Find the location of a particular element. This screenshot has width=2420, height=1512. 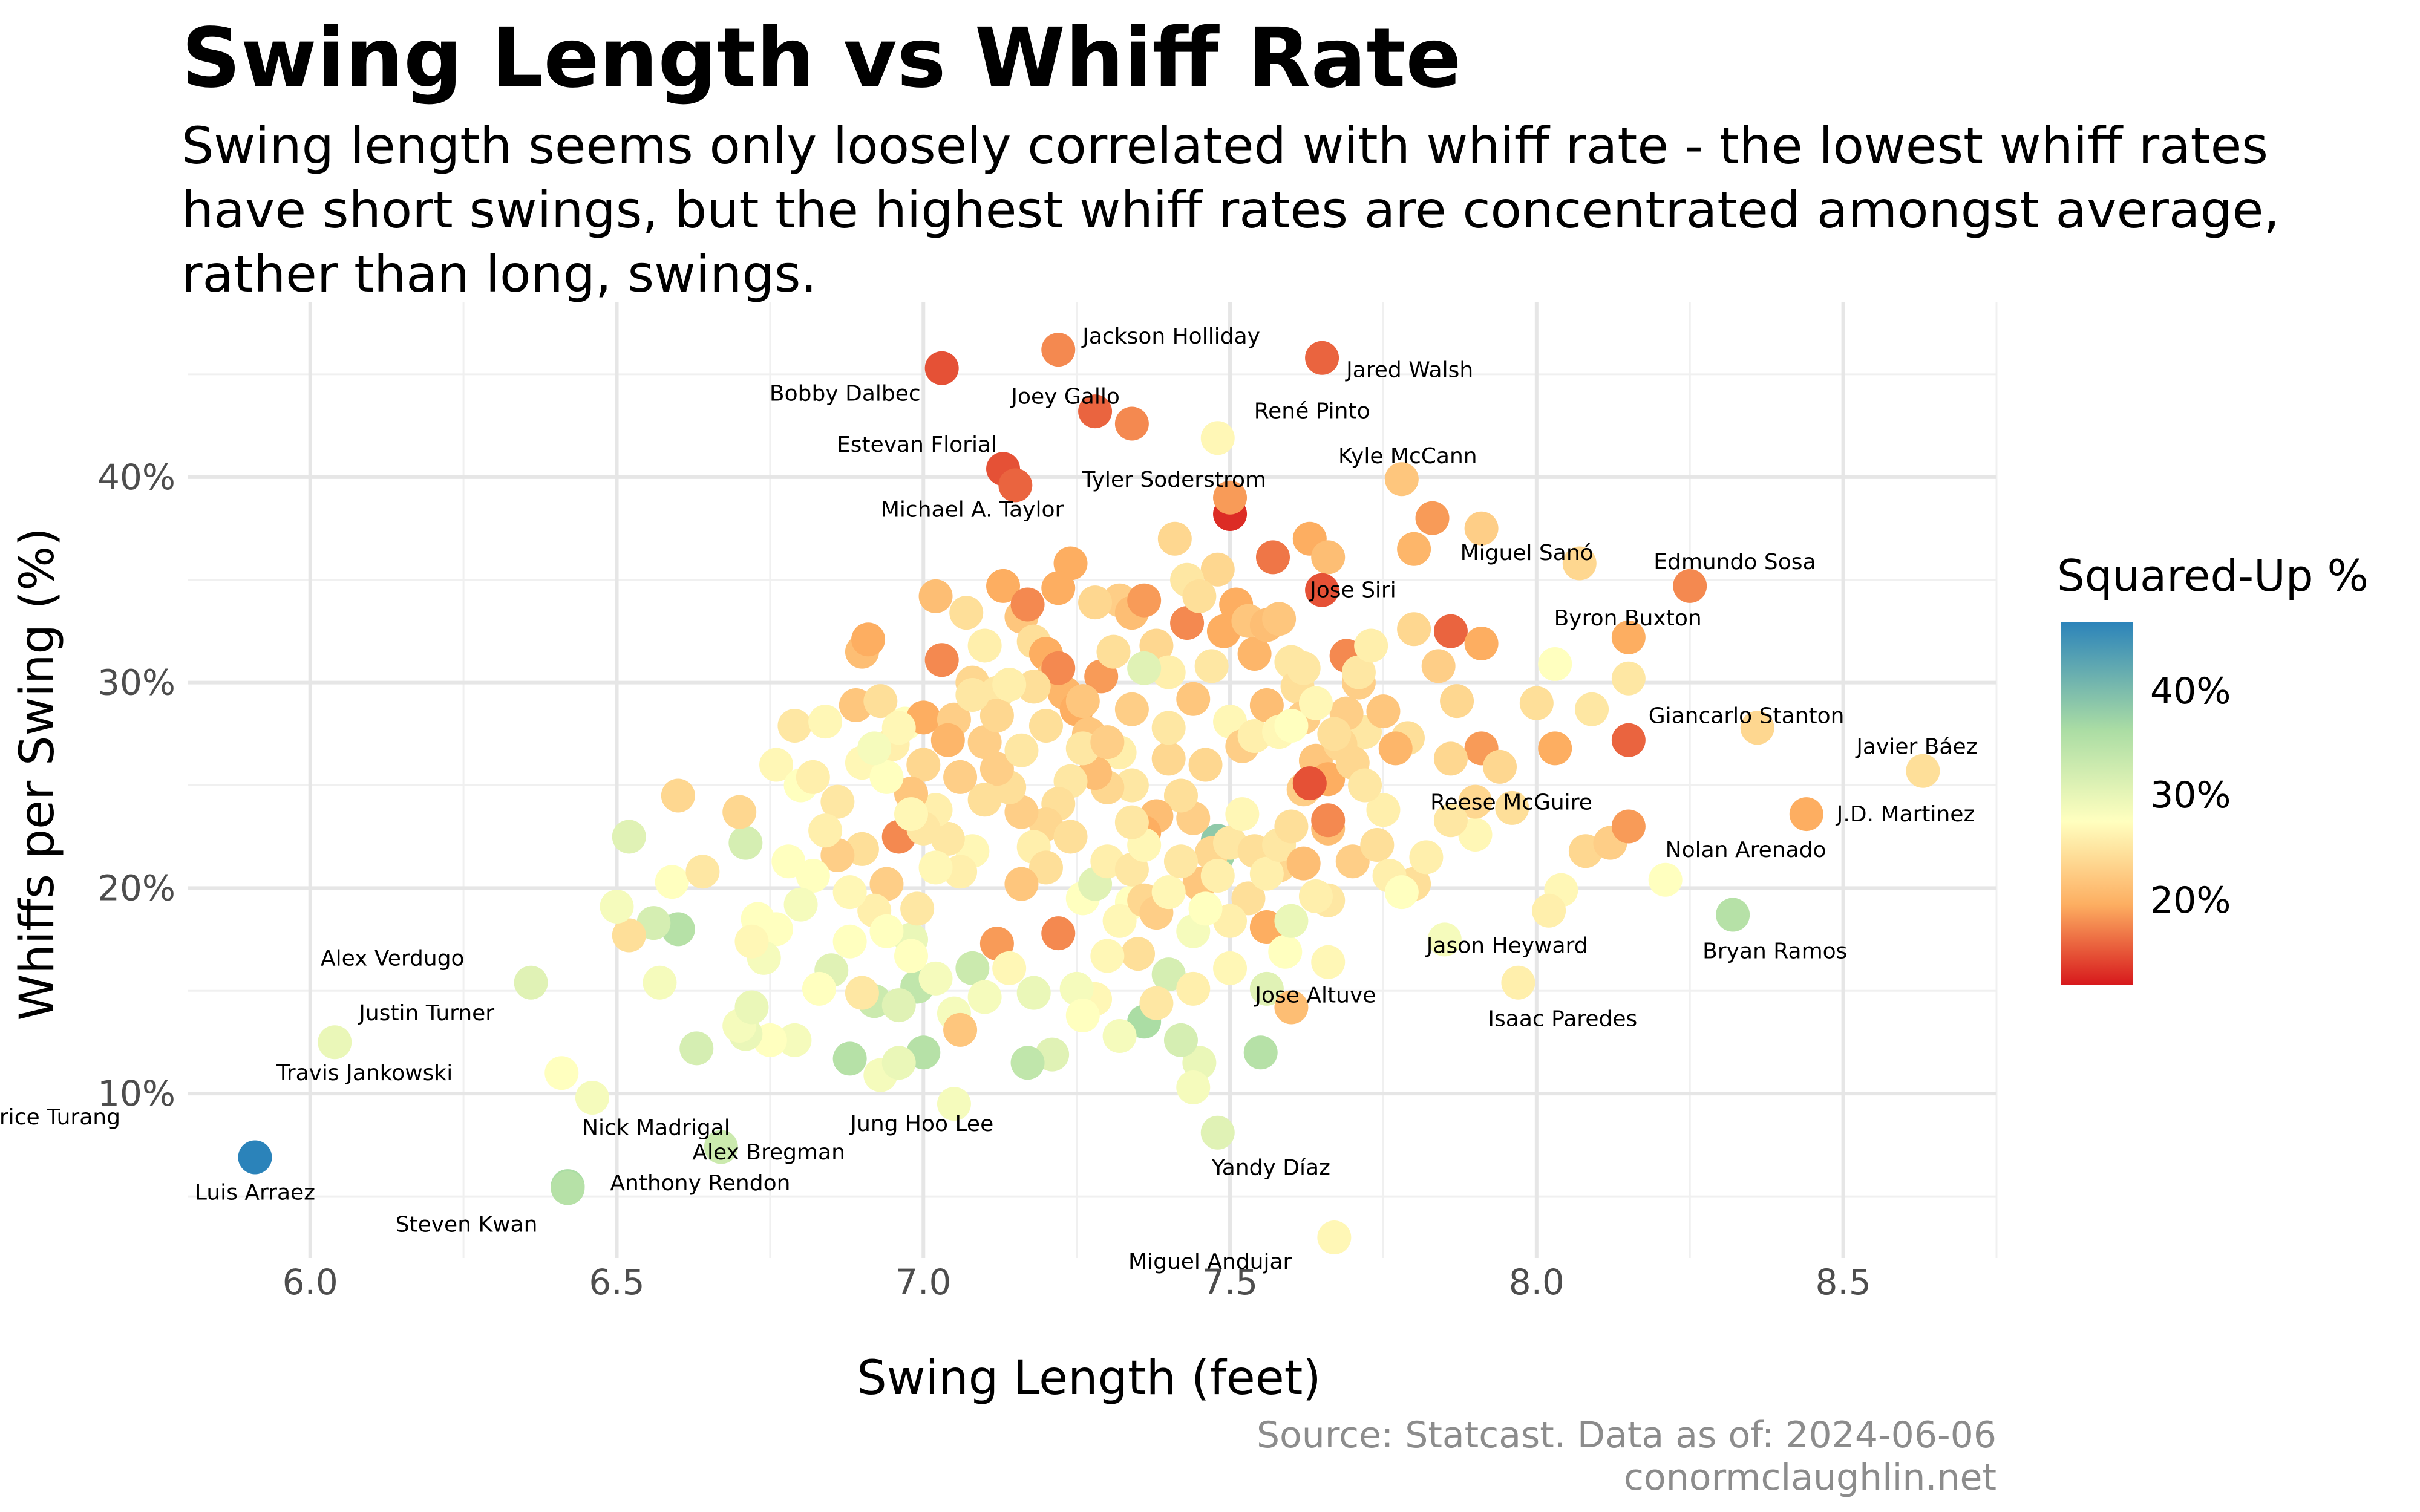

point-label: Anthony Rendon is located at coordinates (700, 1183).